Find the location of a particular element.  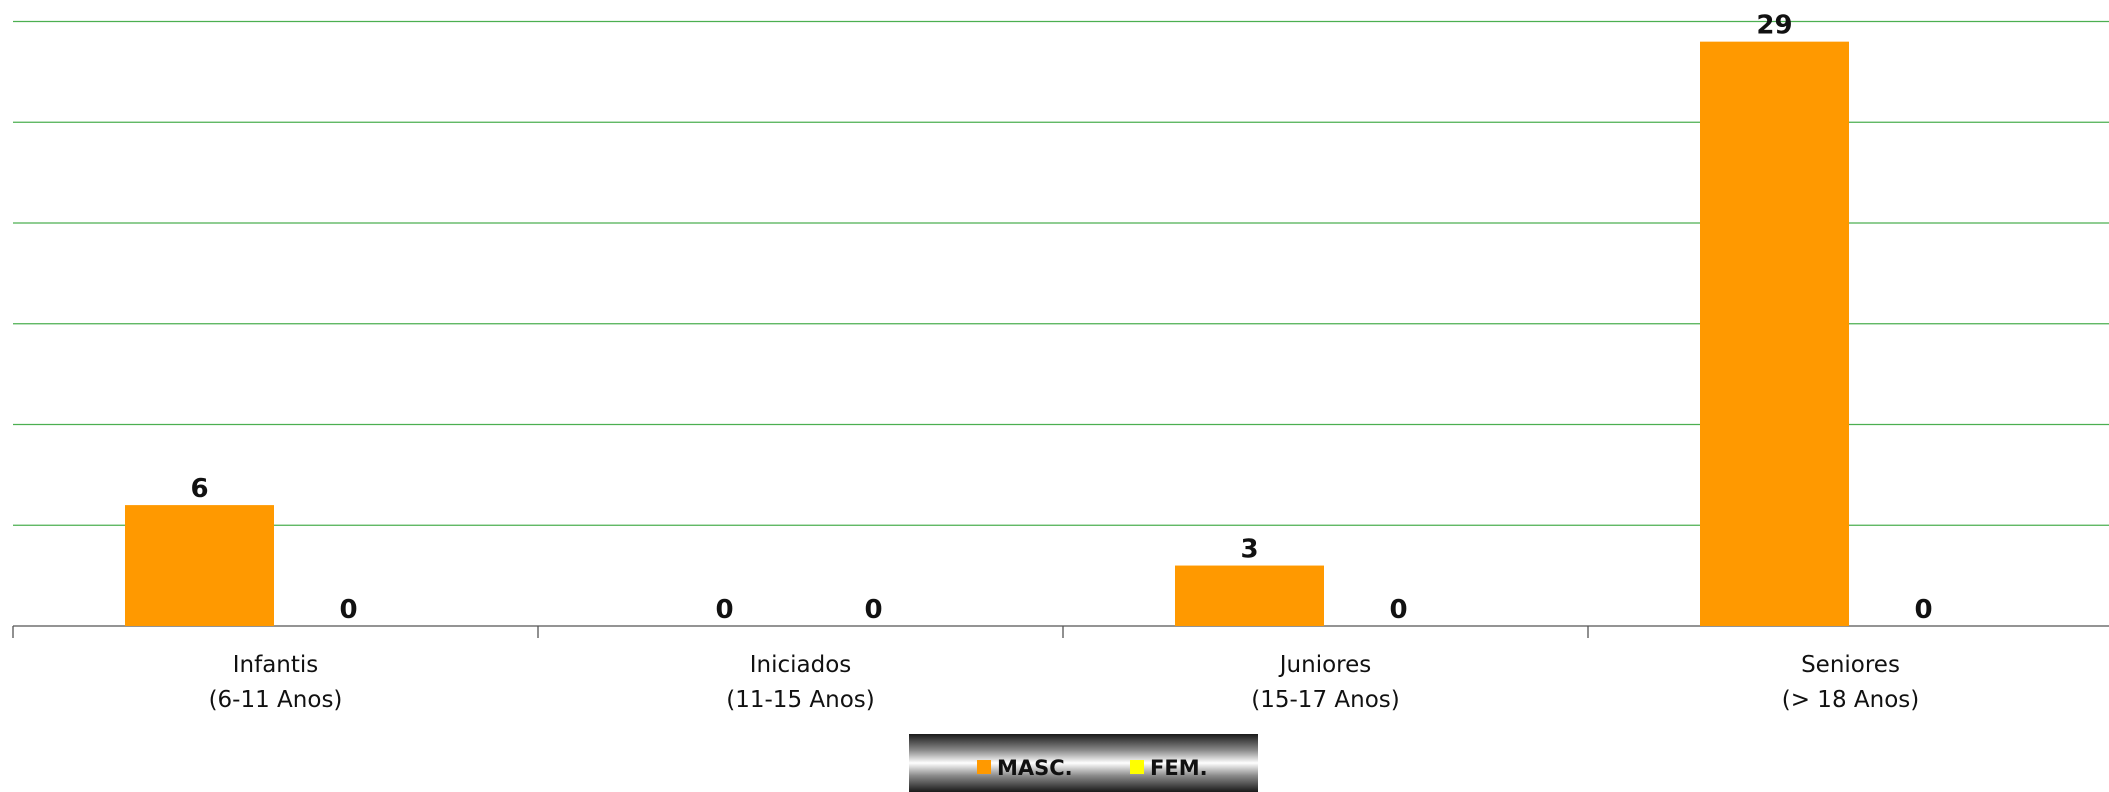

legend-label-fem: FEM. is located at coordinates (1179, 768).